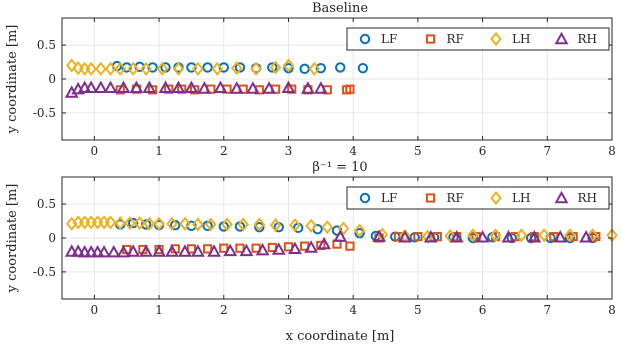 This screenshot has height=345, width=623. What do you see at coordinates (216, 78) in the screenshot?
I see `data-marks` at bounding box center [216, 78].